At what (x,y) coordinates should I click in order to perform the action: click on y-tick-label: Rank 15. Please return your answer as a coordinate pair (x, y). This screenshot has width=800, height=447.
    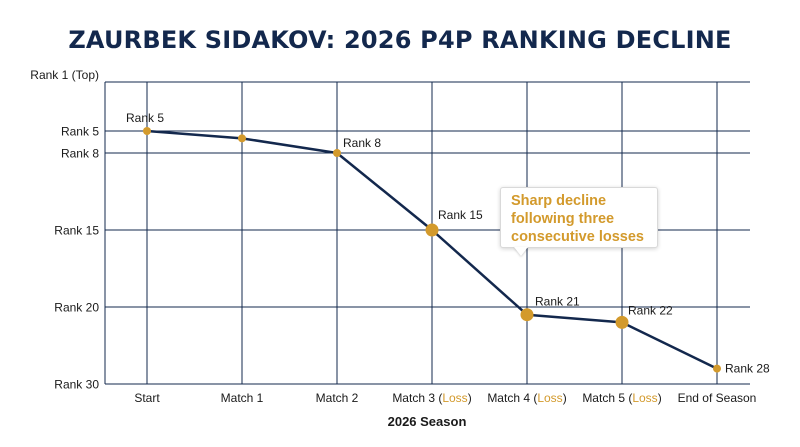
    Looking at the image, I should click on (76, 231).